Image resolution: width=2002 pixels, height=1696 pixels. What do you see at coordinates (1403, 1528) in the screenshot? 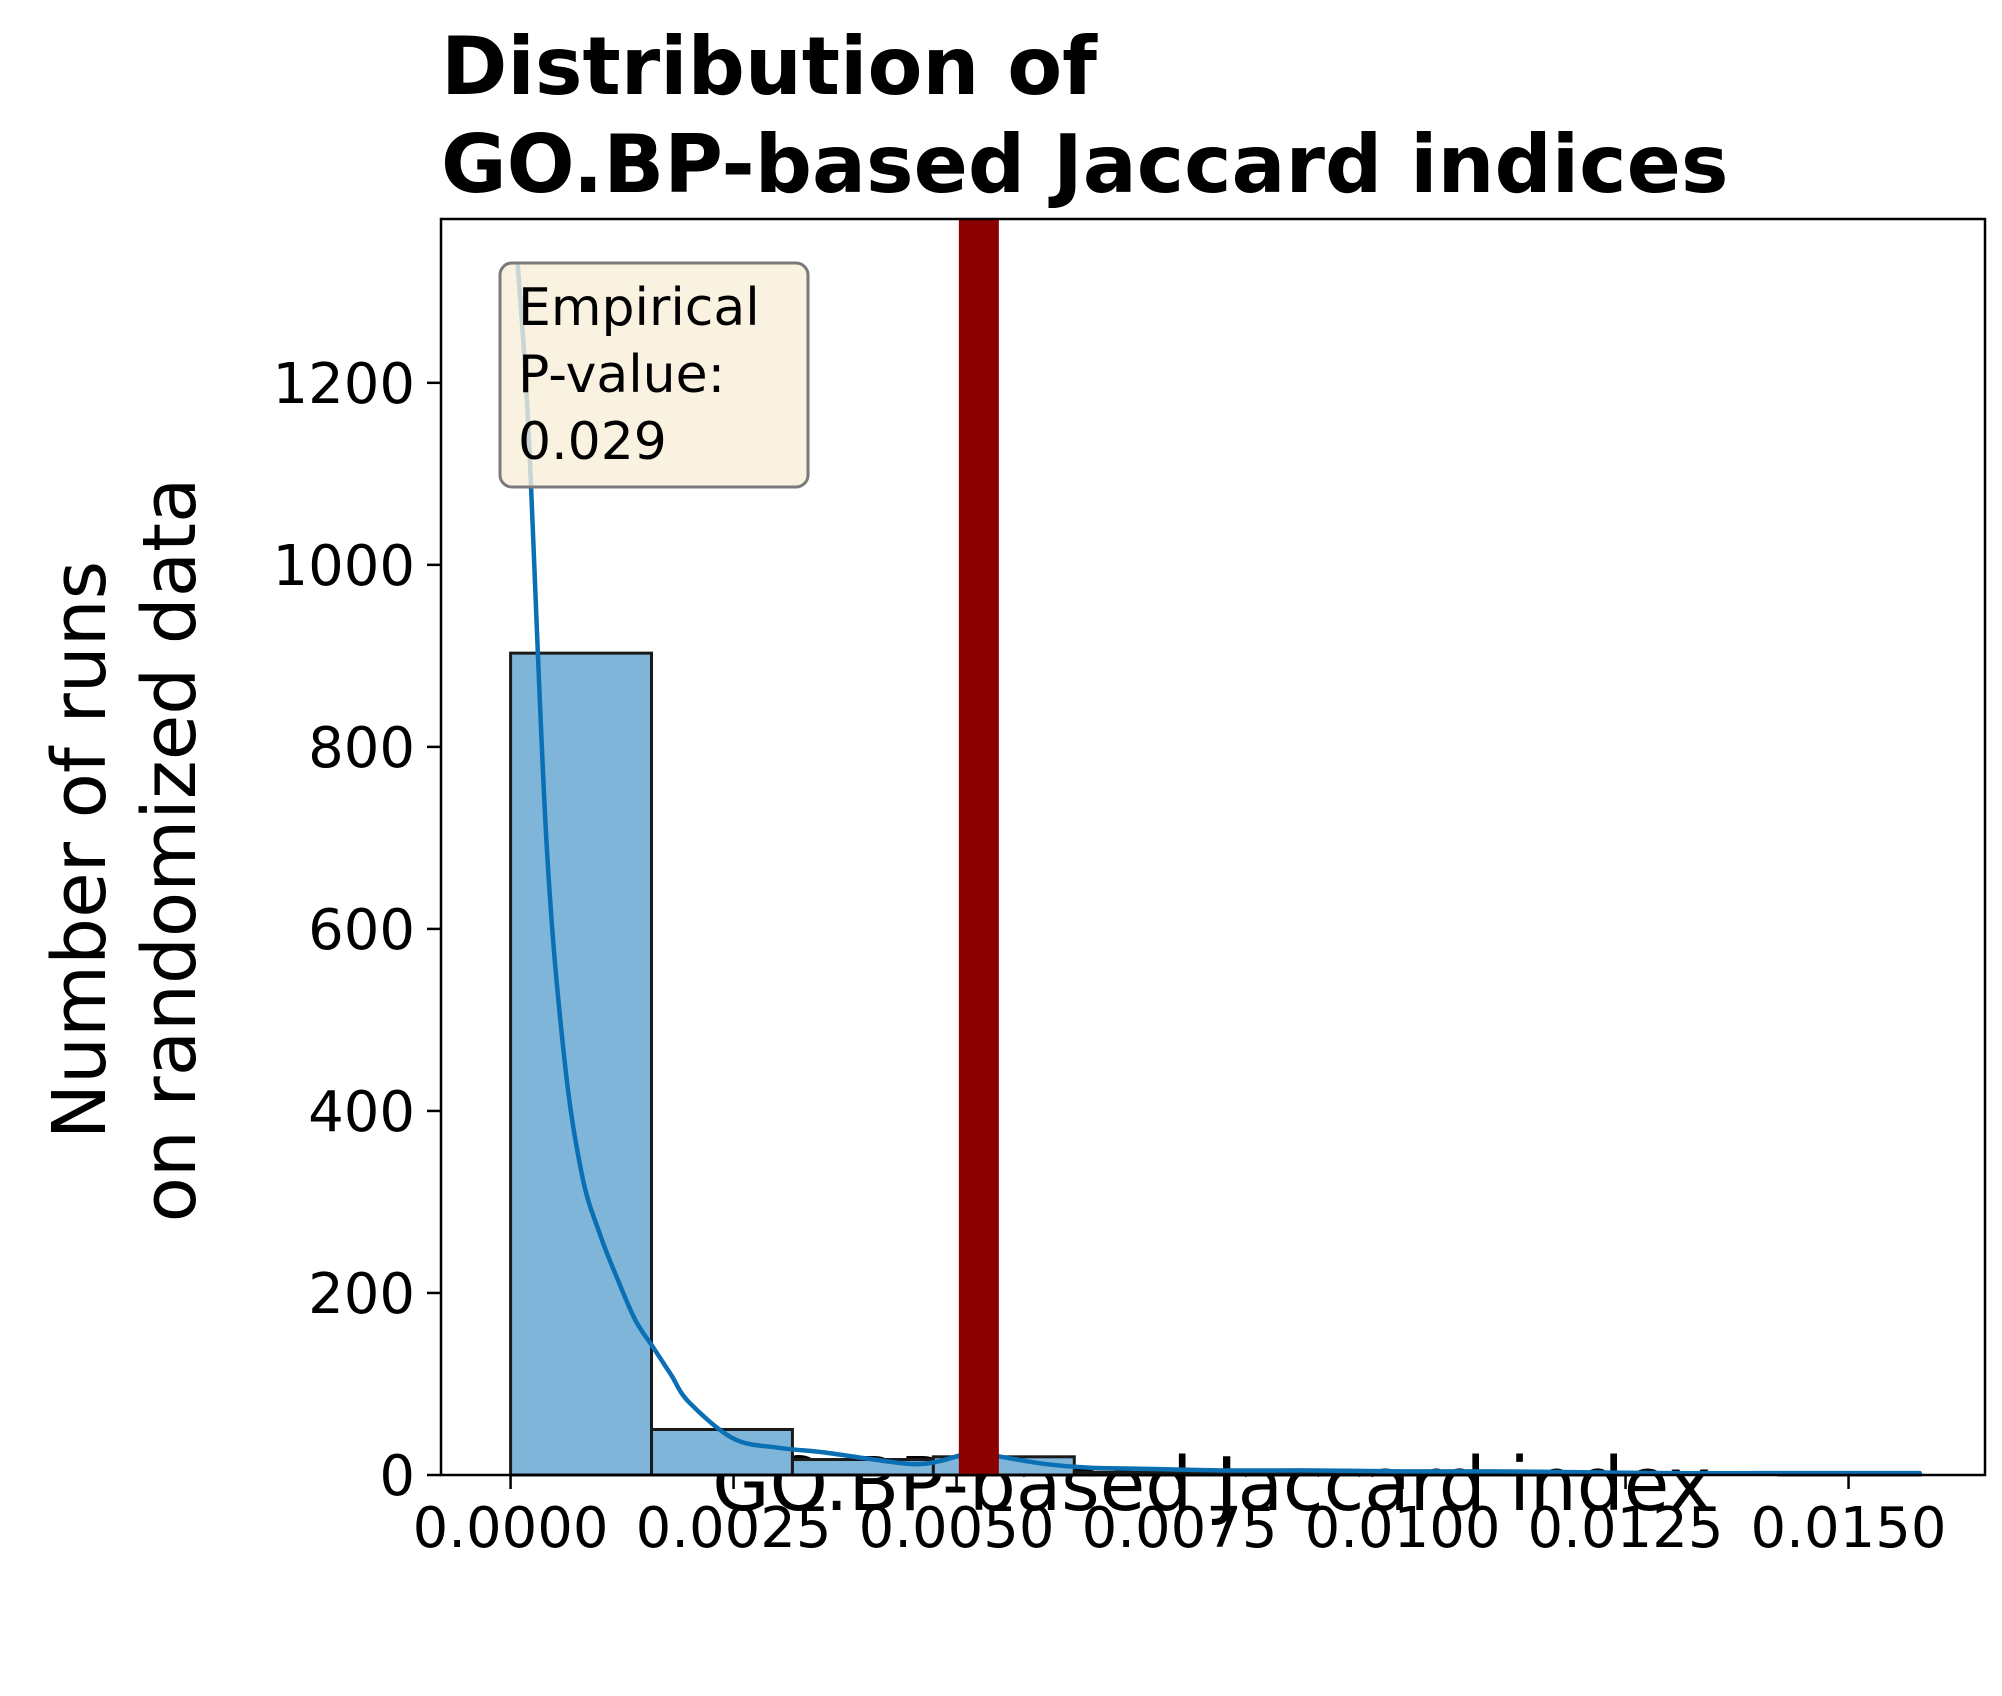
I see `x-tick-label: 0.0100` at bounding box center [1403, 1528].